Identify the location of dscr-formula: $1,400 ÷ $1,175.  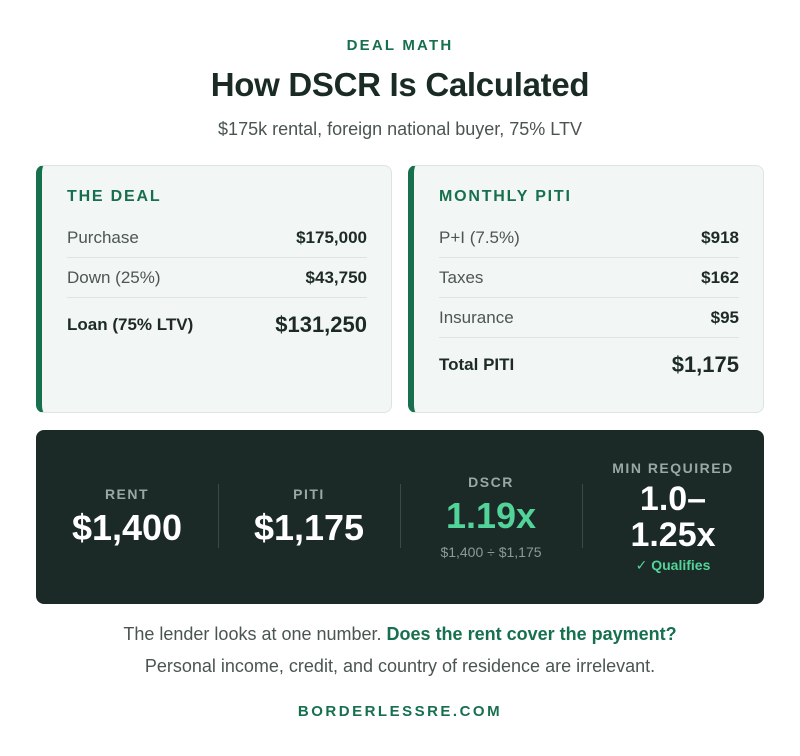
(491, 551).